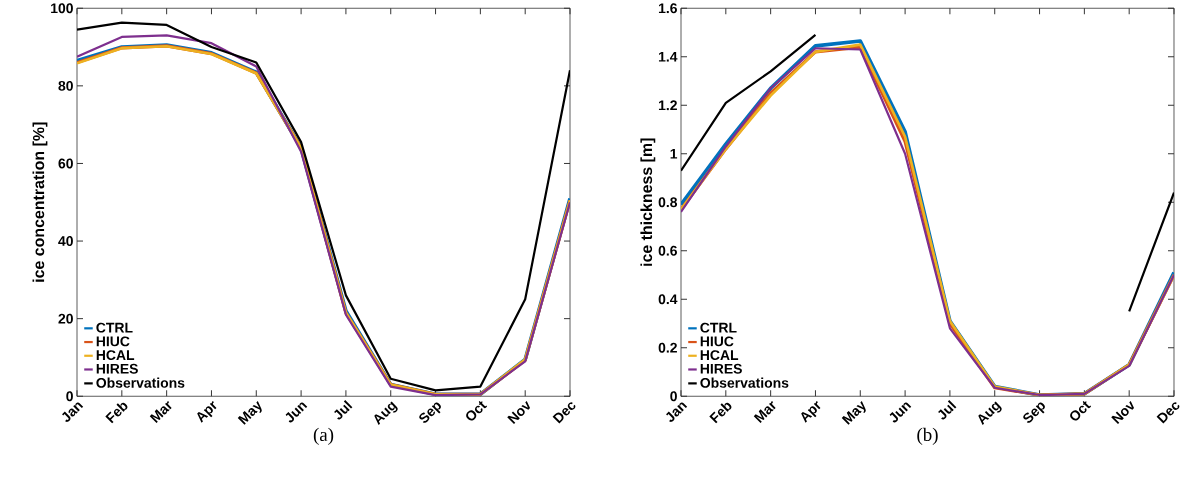 This screenshot has width=1191, height=477. What do you see at coordinates (668, 299) in the screenshot?
I see `y-tick-label: 0.4` at bounding box center [668, 299].